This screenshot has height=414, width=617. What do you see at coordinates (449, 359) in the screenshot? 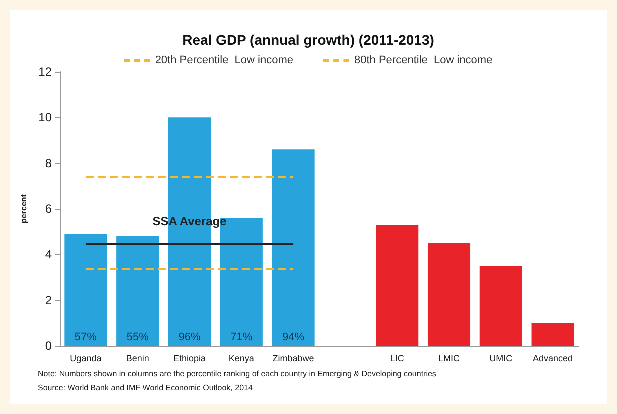
I see `x-tick-label: LMIC` at bounding box center [449, 359].